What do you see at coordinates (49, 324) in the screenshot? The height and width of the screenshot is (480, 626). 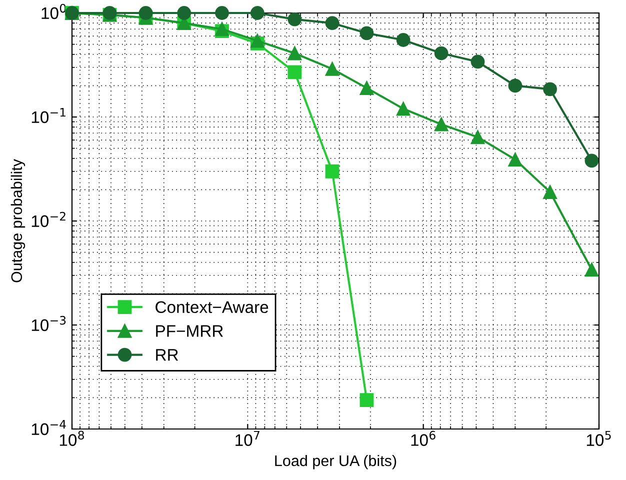 I see `y-tick-label: 10$^{−3}$` at bounding box center [49, 324].